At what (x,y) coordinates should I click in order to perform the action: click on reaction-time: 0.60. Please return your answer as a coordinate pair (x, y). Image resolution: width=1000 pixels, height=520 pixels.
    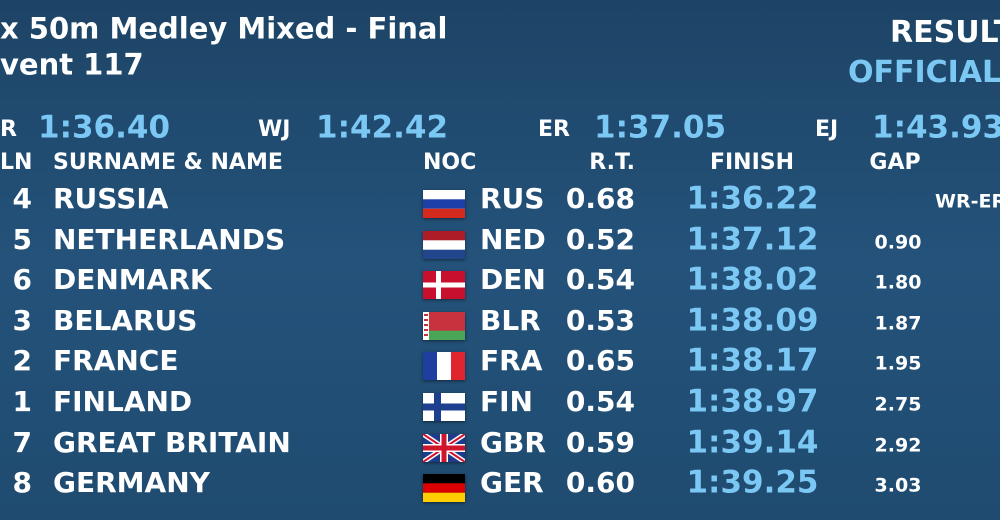
    Looking at the image, I should click on (600, 483).